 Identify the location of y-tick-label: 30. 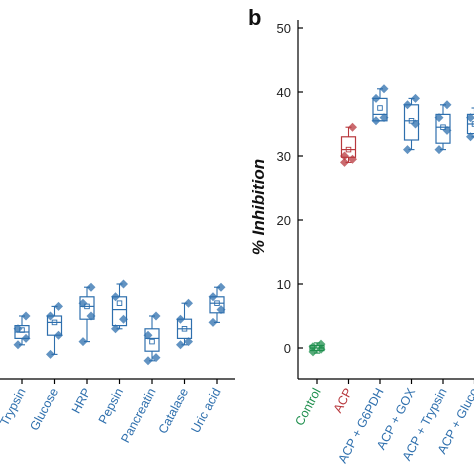
(284, 156).